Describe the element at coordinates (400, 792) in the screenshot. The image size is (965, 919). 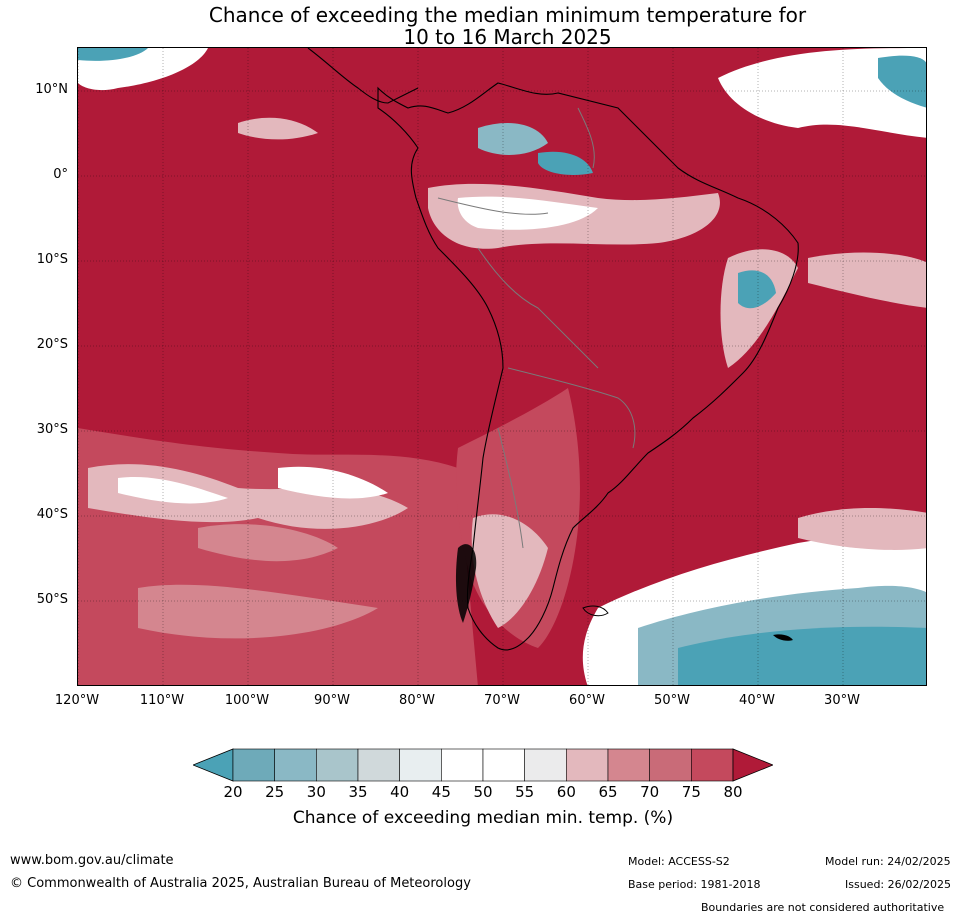
I see `colorbar-tick-label: 40` at that location.